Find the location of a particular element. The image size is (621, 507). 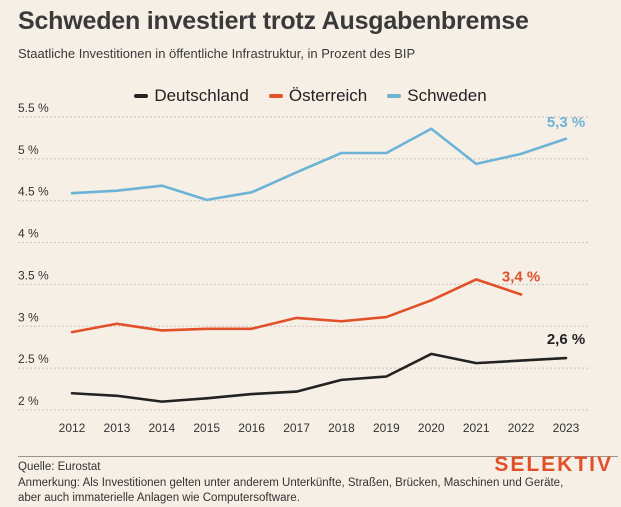

x-tick-label: 2016 is located at coordinates (251, 428).